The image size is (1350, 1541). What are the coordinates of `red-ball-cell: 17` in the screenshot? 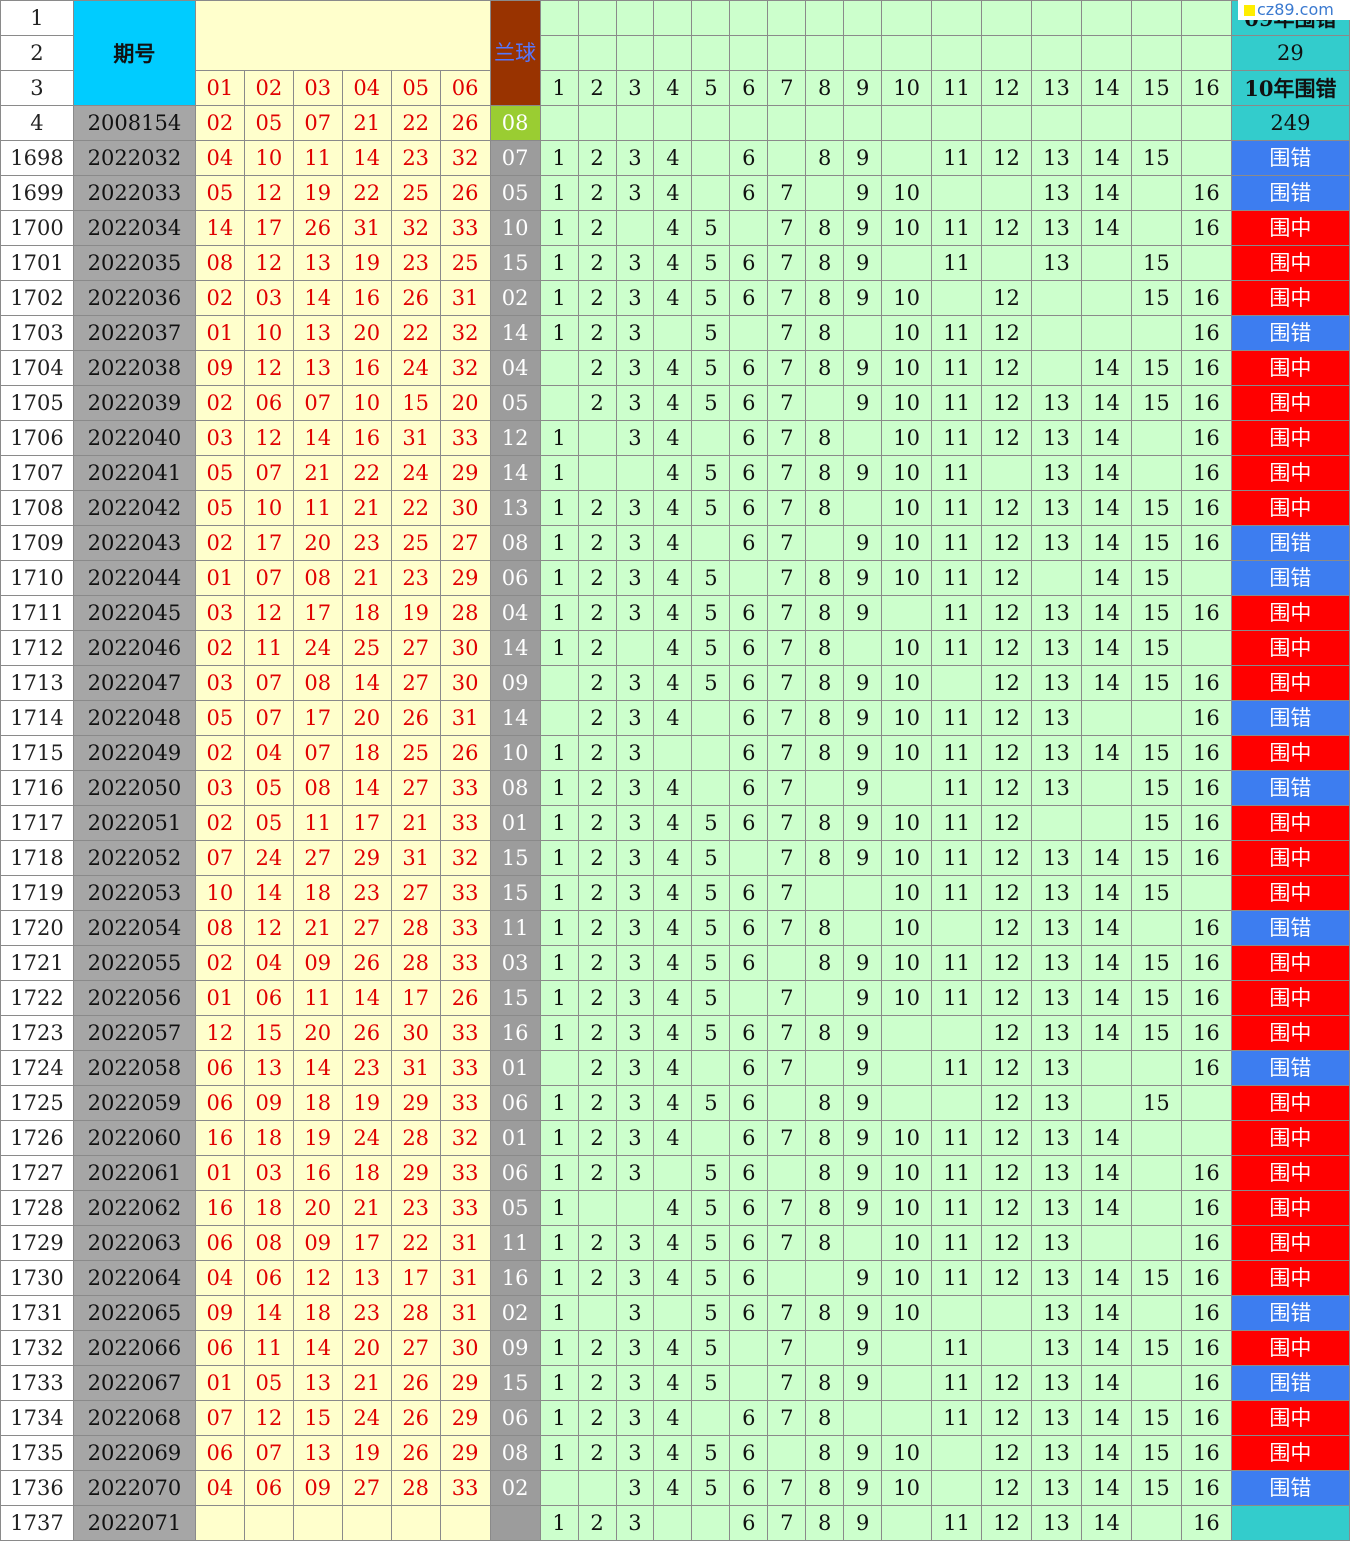 It's located at (268, 228).